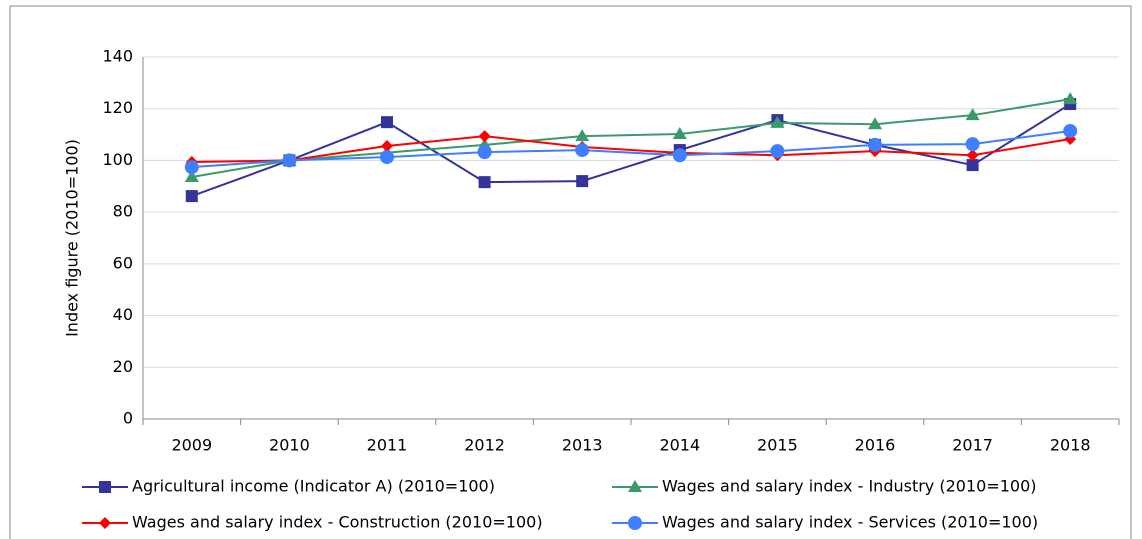 The width and height of the screenshot is (1142, 539). I want to click on x-tick-label: 2017, so click(972, 445).